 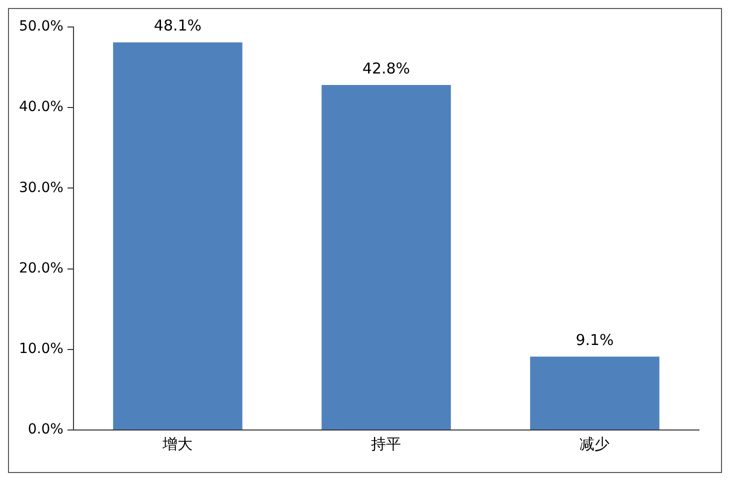 I want to click on data-label: 42.8%, so click(x=386, y=68).